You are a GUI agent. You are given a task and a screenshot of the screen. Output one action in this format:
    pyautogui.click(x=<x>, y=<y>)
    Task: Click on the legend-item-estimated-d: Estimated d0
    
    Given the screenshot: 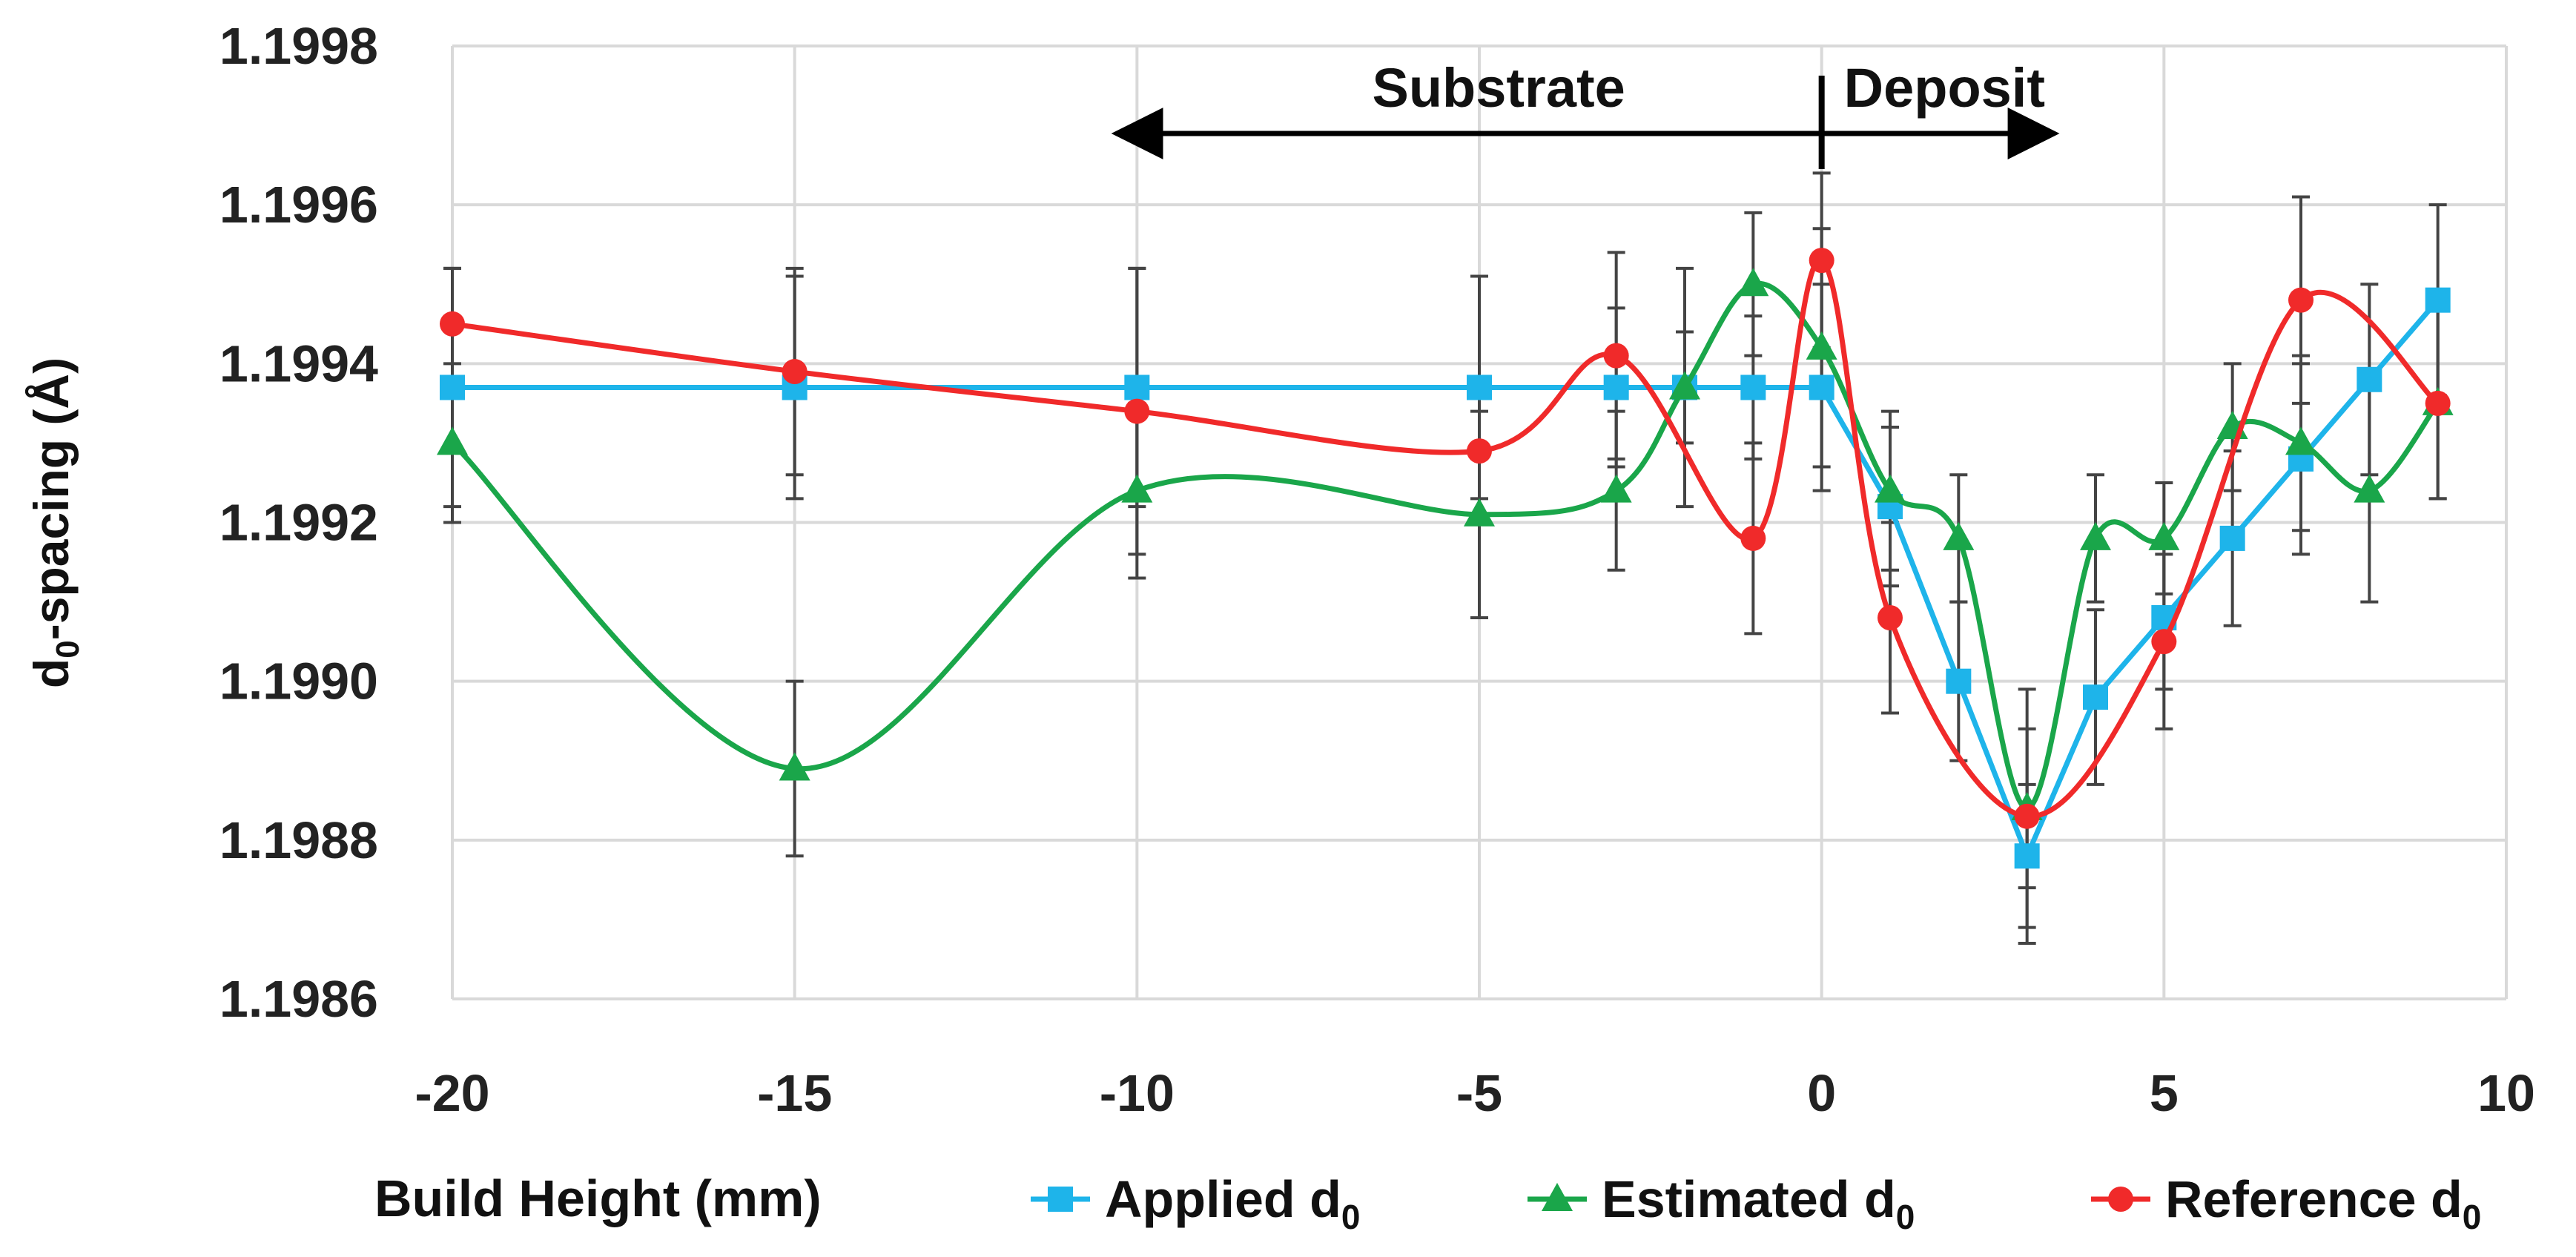 What is the action you would take?
    pyautogui.click(x=1721, y=1203)
    